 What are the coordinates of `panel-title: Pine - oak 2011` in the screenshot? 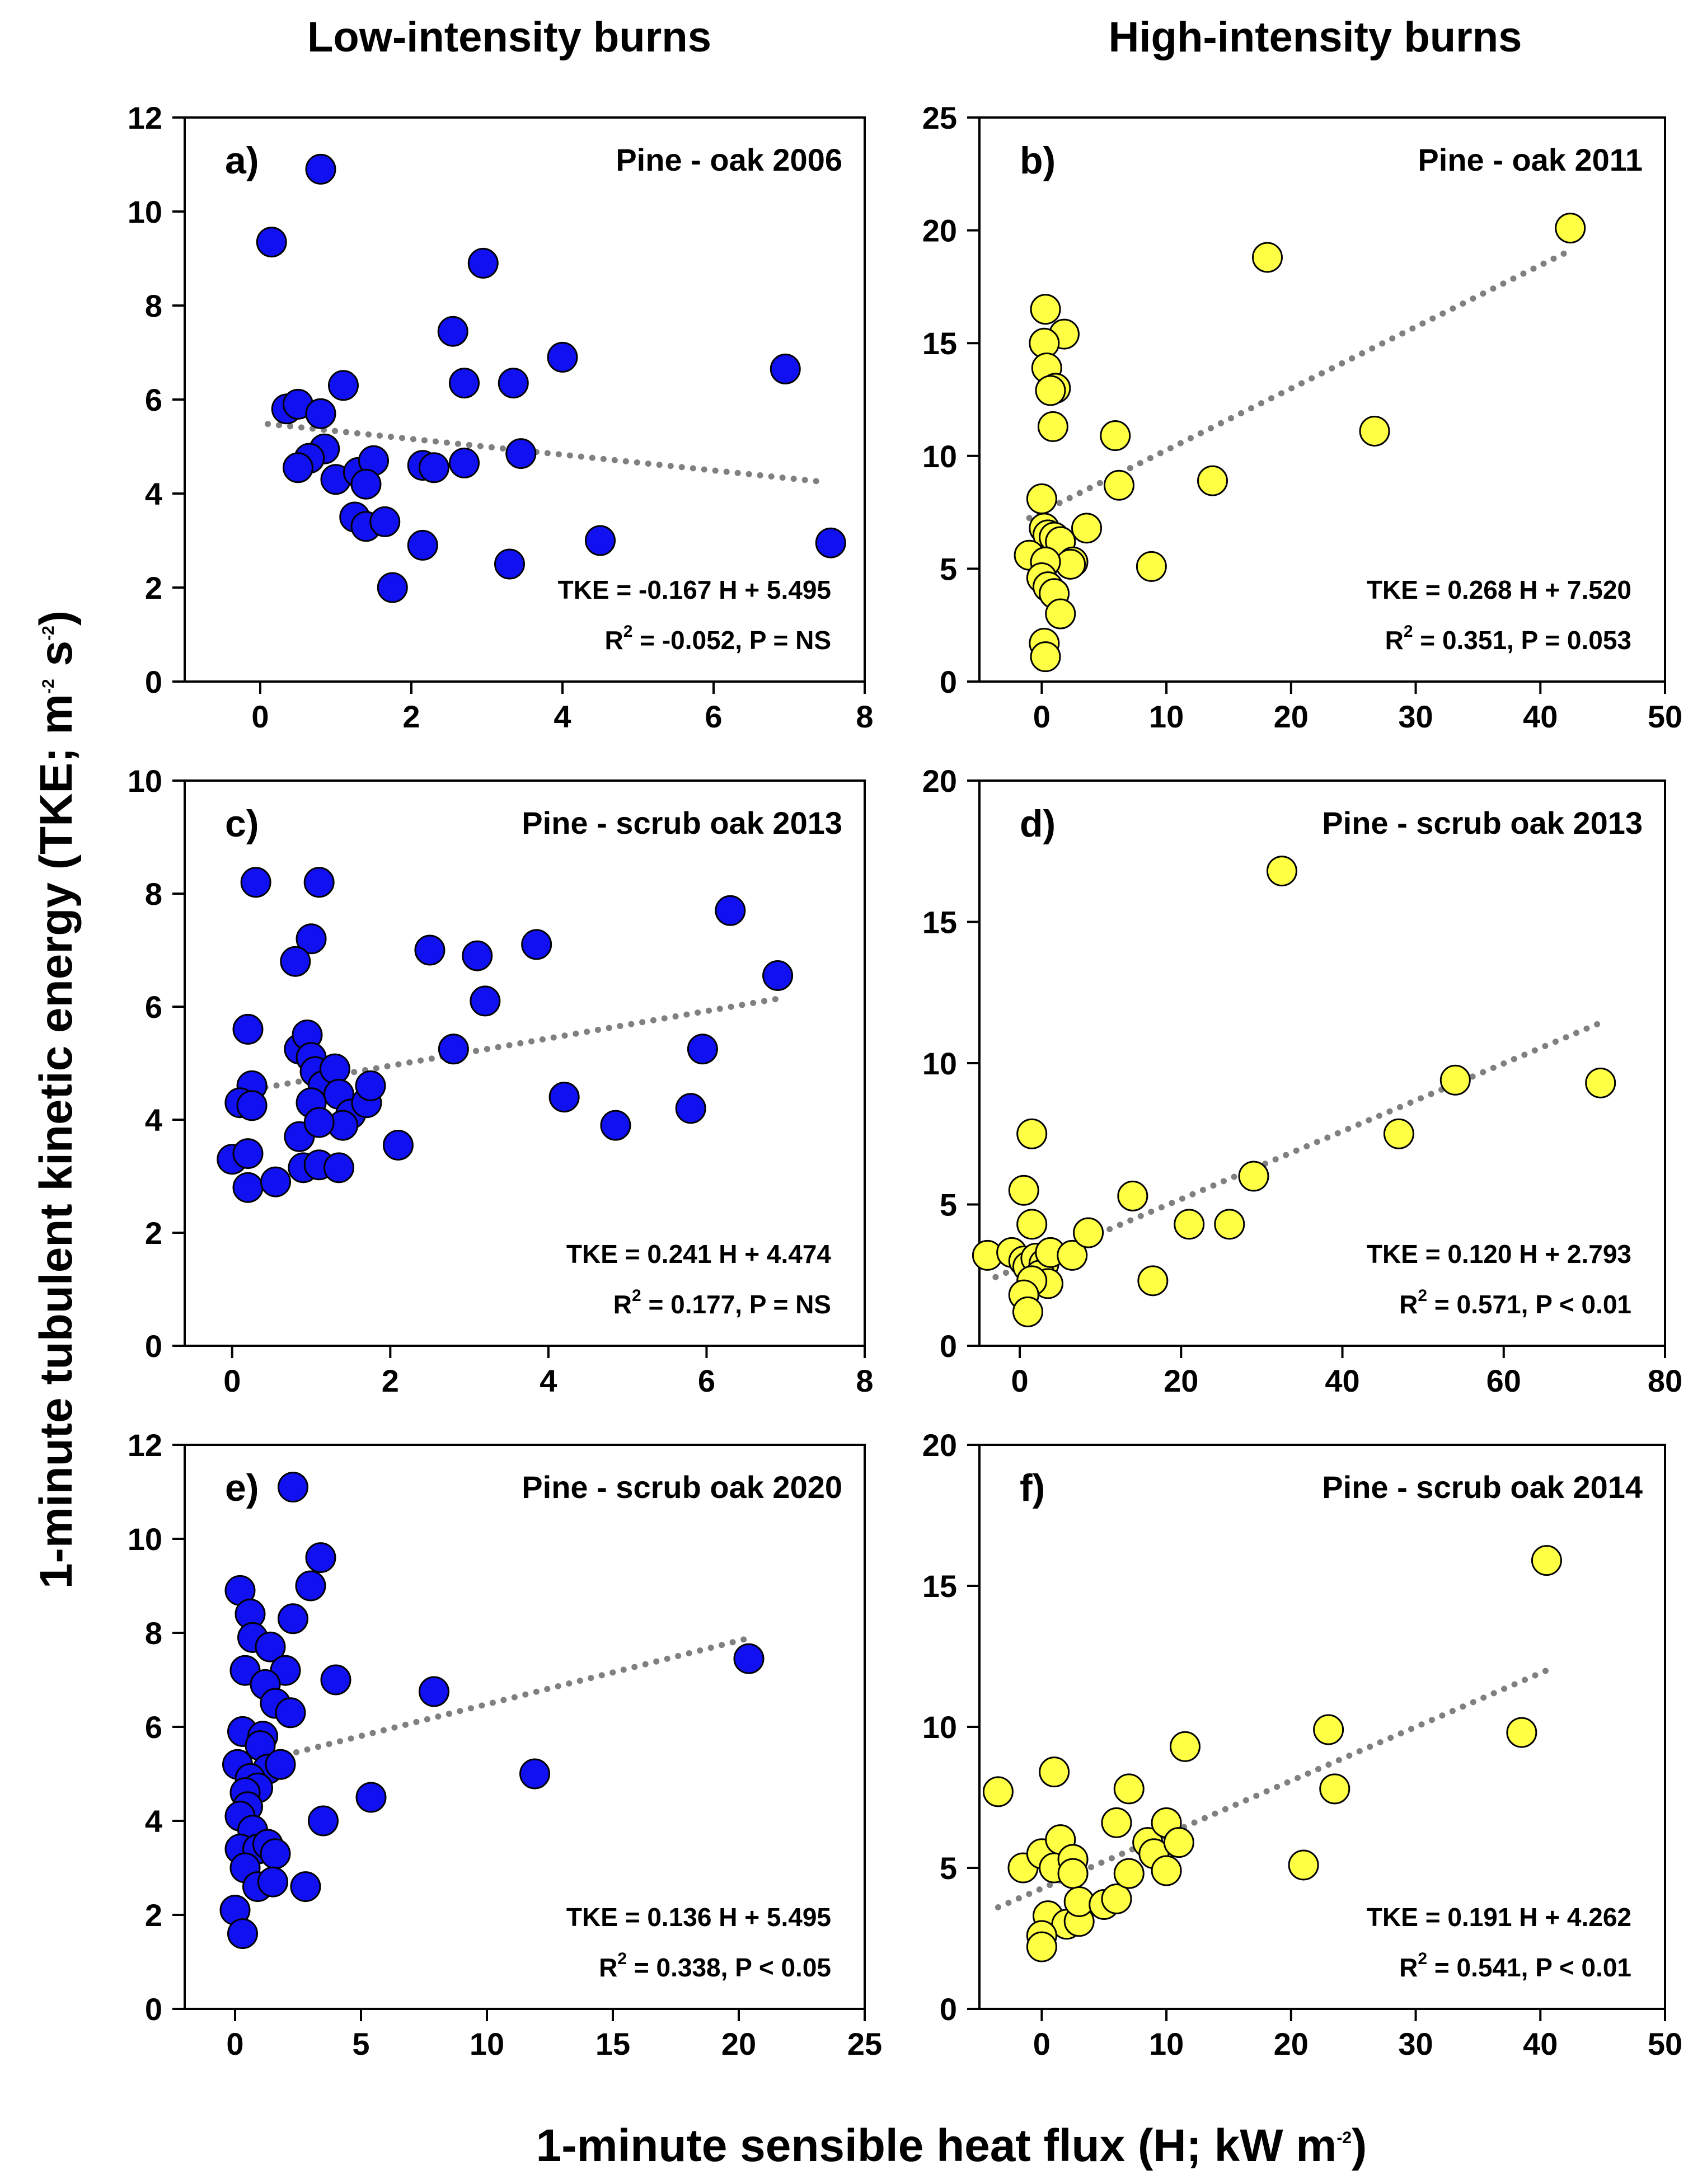 It's located at (1530, 159).